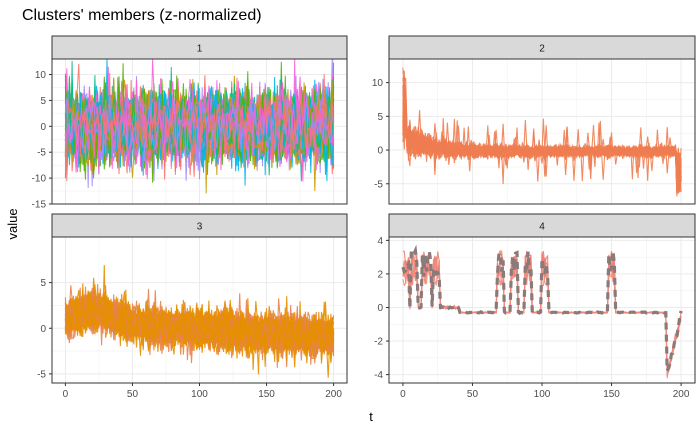  What do you see at coordinates (380, 274) in the screenshot?
I see `y-tick-label: 2` at bounding box center [380, 274].